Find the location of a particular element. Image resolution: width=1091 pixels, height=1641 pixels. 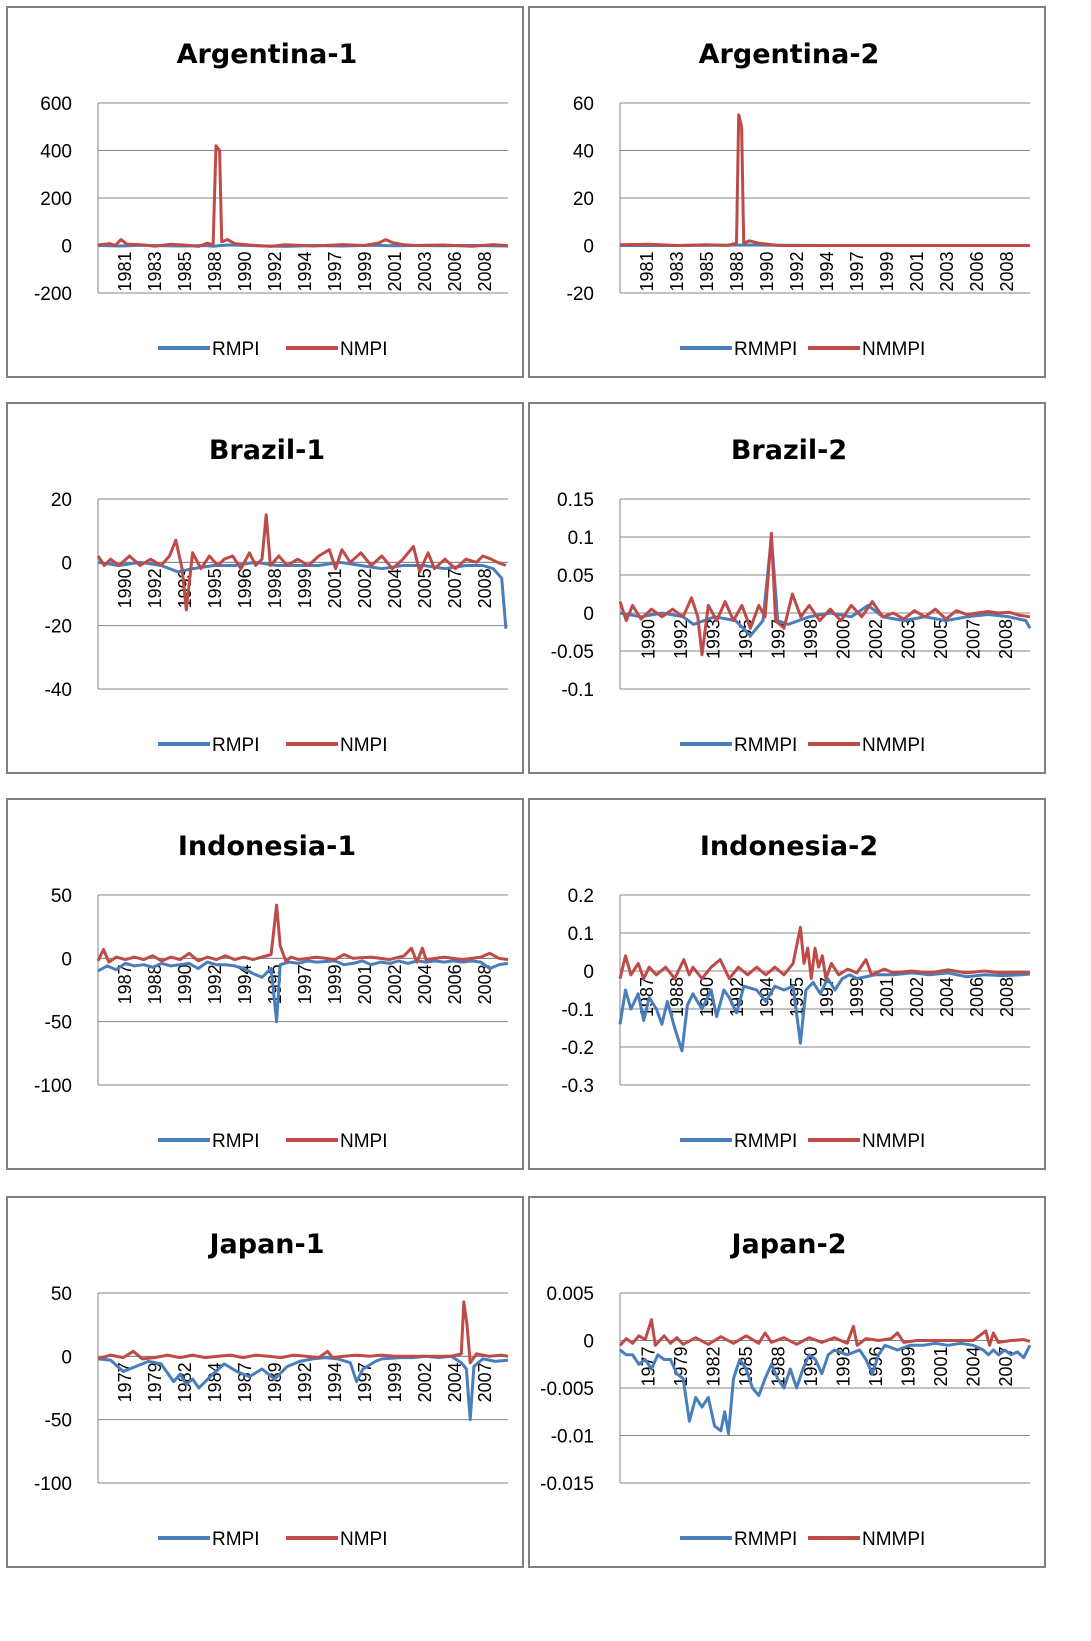

y-tick-label: 600 is located at coordinates (56, 104).